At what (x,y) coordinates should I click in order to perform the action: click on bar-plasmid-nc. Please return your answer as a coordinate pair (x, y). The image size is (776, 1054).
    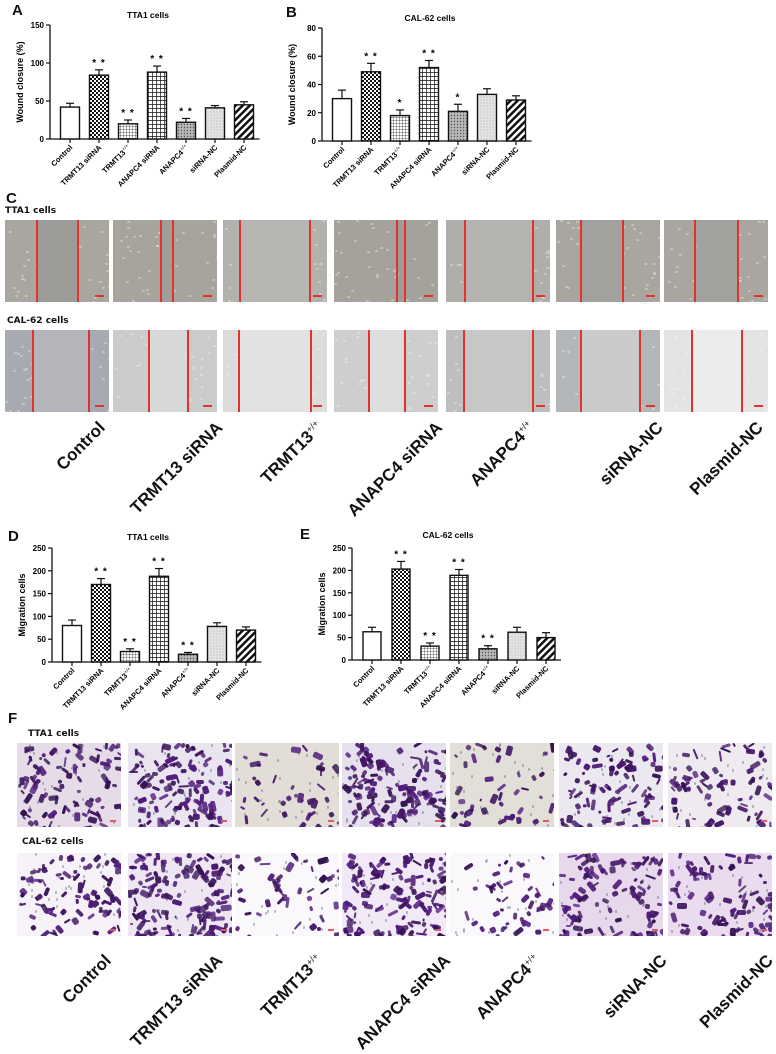
    Looking at the image, I should click on (546, 648).